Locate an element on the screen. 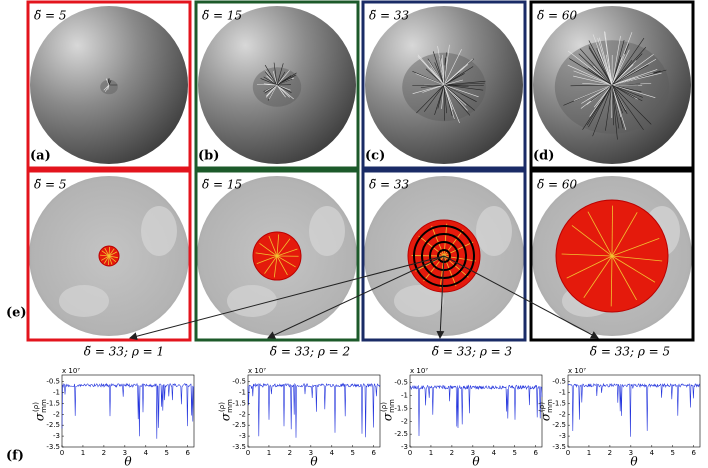 Image resolution: width=708 pixels, height=468 pixels. plot-title: δ̃ = 33; ρ = 5 is located at coordinates (630, 352).